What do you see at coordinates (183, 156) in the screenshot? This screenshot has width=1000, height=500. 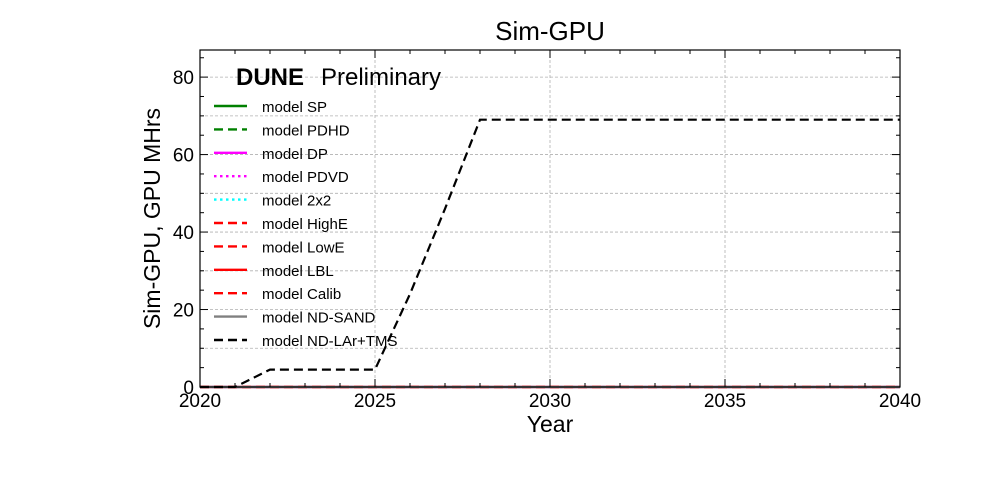 I see `y-tick-label-60: 60` at bounding box center [183, 156].